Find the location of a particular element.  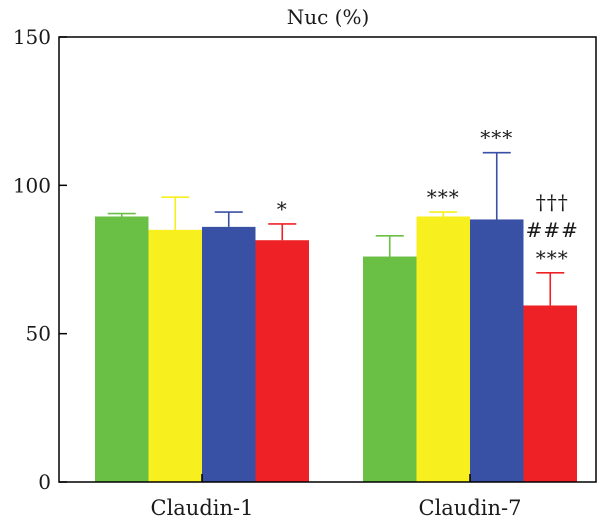

y-axis: 0 50 100 150 is located at coordinates (40, 259).